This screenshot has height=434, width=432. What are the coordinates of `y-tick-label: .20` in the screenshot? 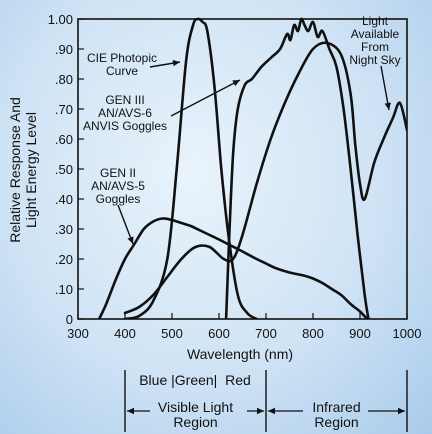 It's located at (64, 259).